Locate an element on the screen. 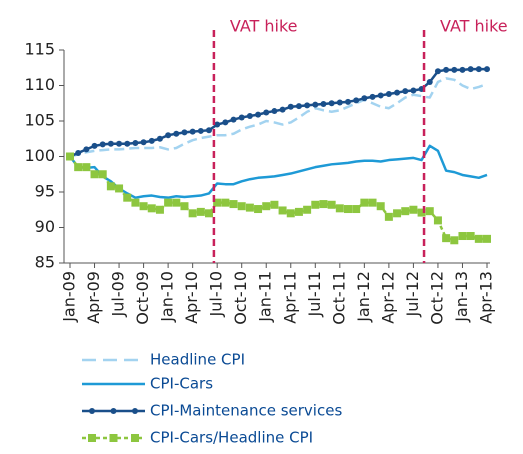 This screenshot has width=523, height=454. x-tick-label: Jan-10 is located at coordinates (167, 297).